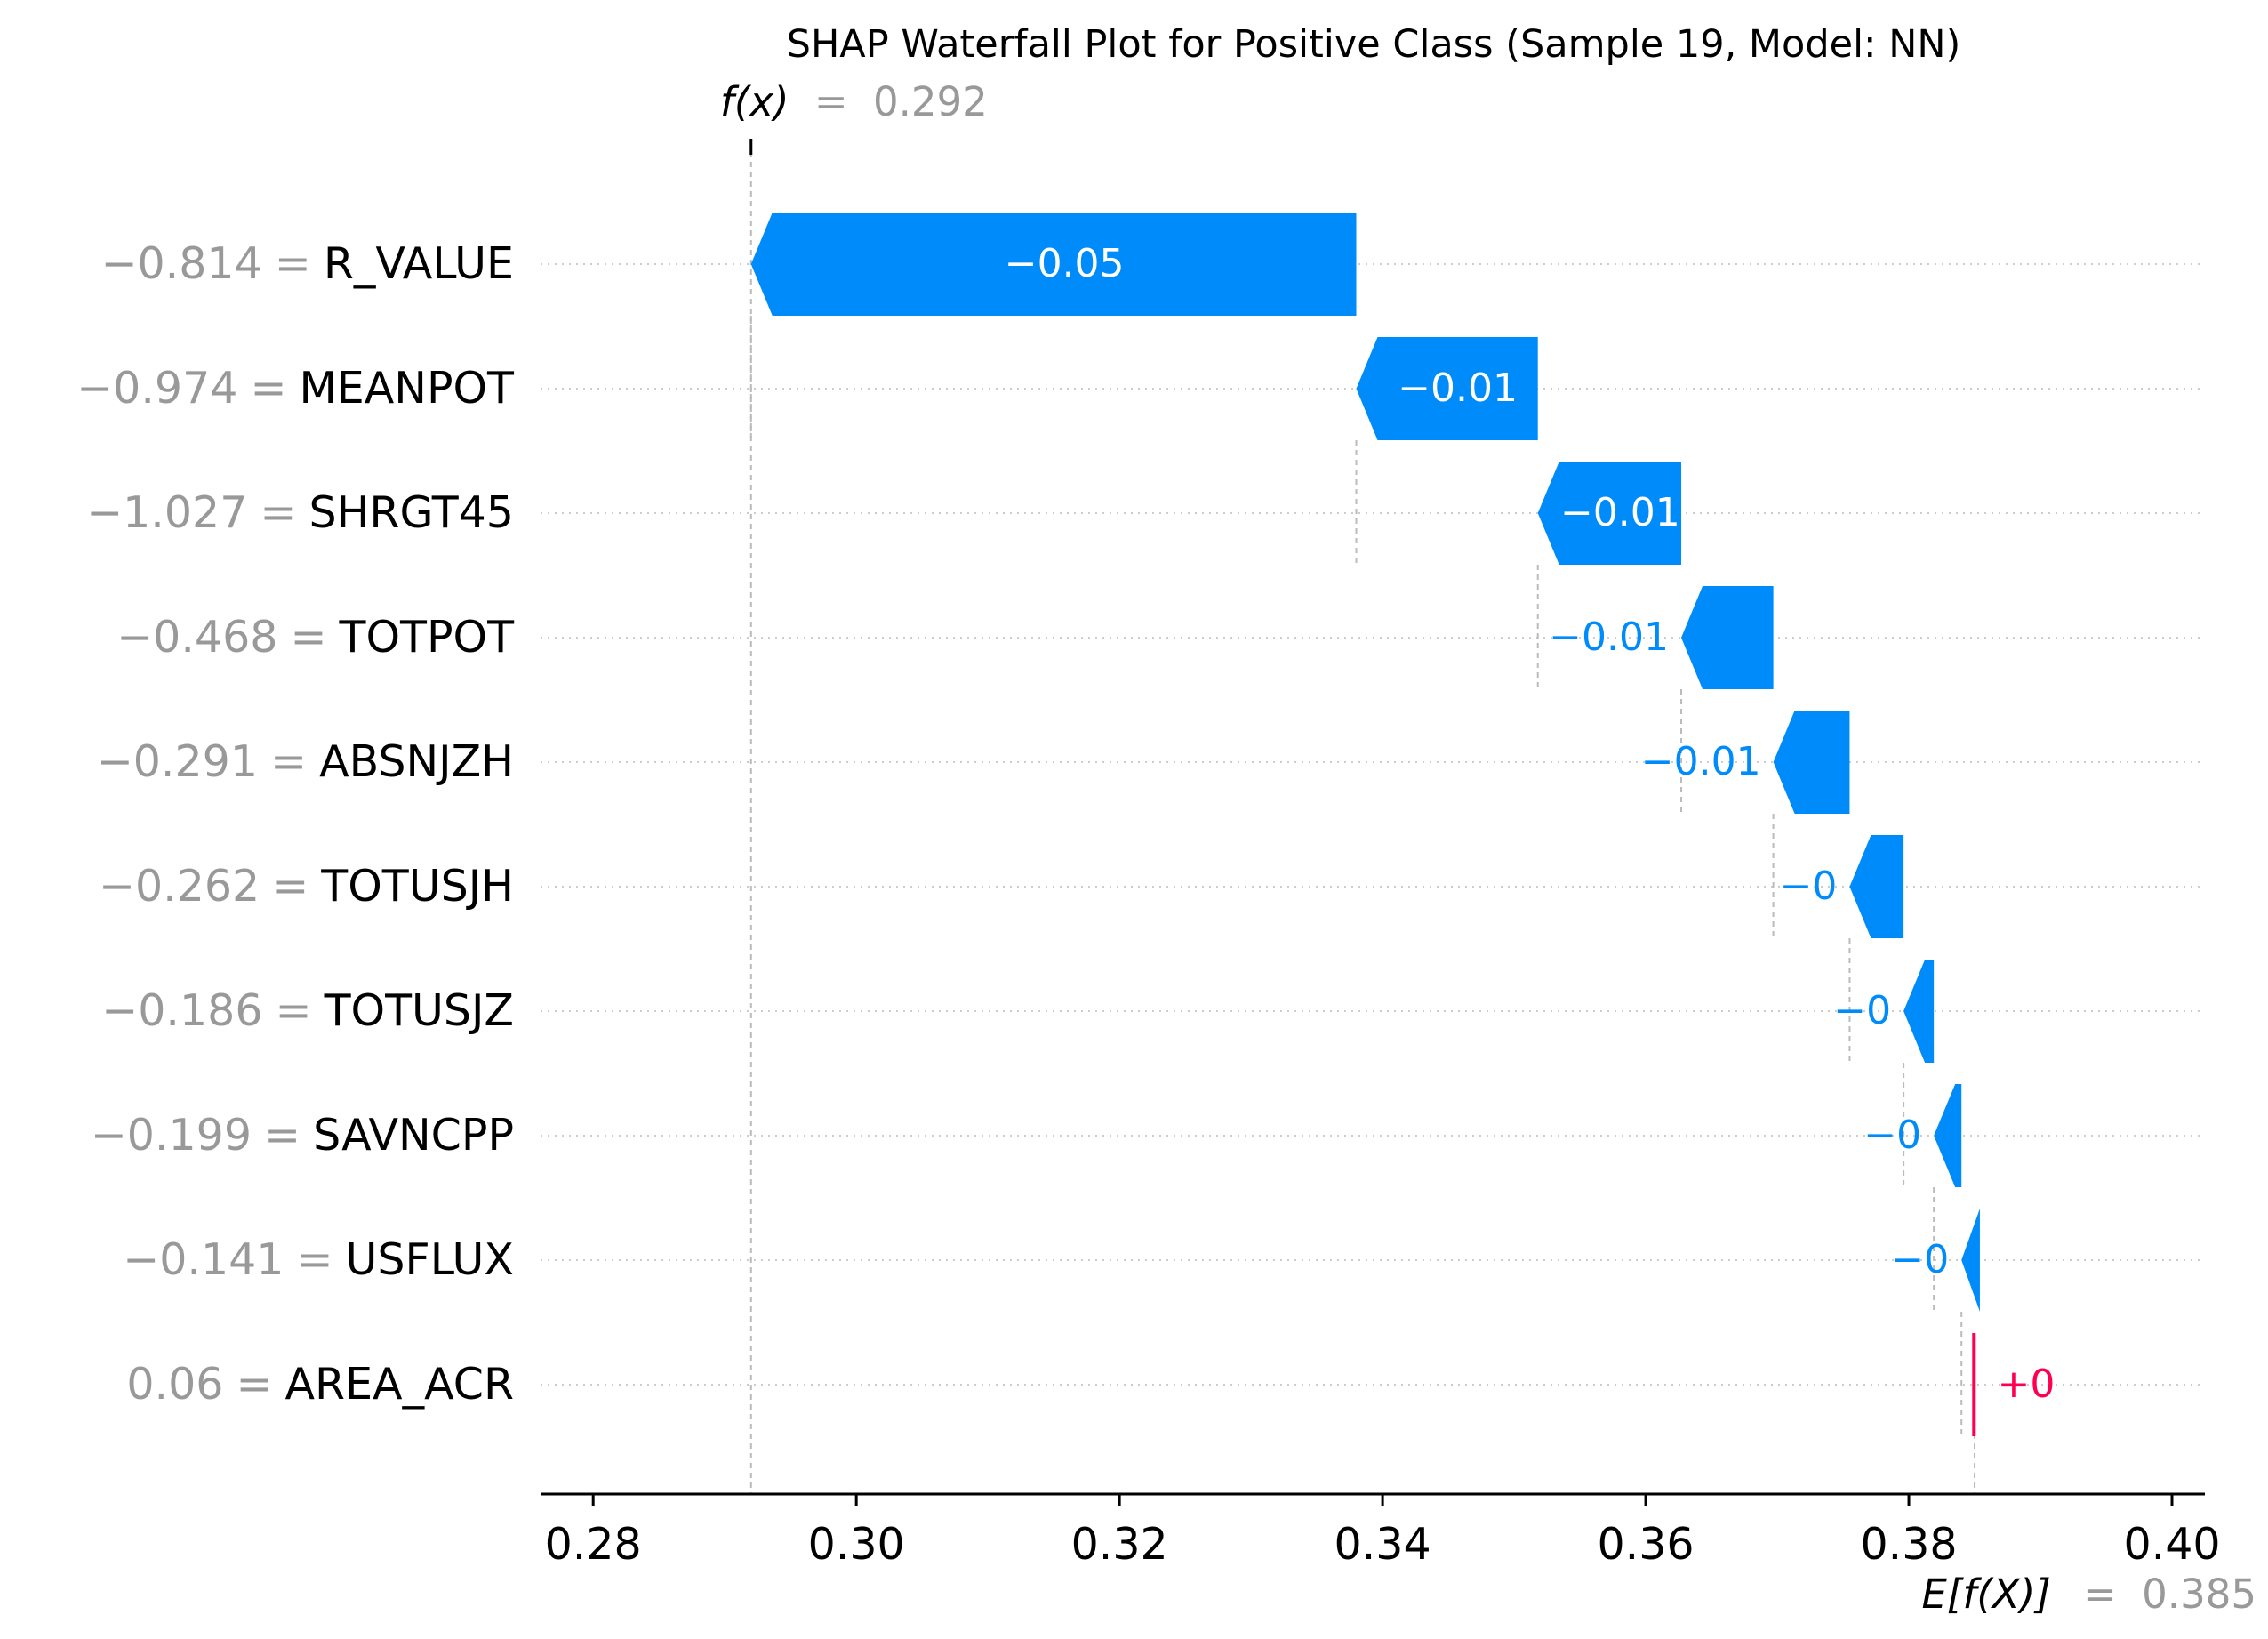 The height and width of the screenshot is (1639, 2268). Describe the element at coordinates (593, 1544) in the screenshot. I see `x-tick-label: 0.28` at that location.